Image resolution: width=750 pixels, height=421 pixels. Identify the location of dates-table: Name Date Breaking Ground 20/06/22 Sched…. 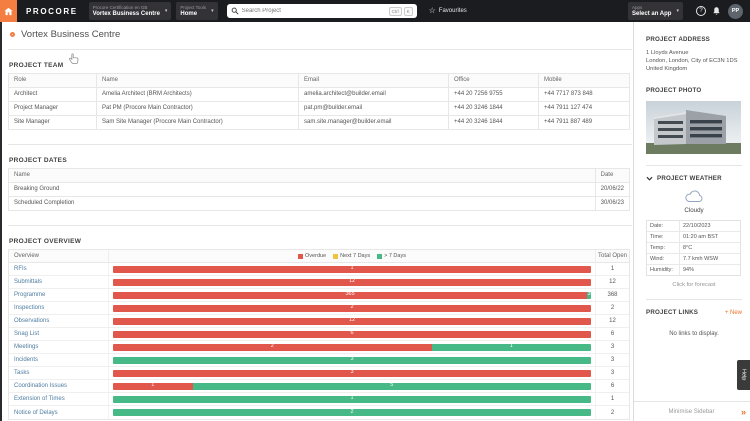
(319, 189).